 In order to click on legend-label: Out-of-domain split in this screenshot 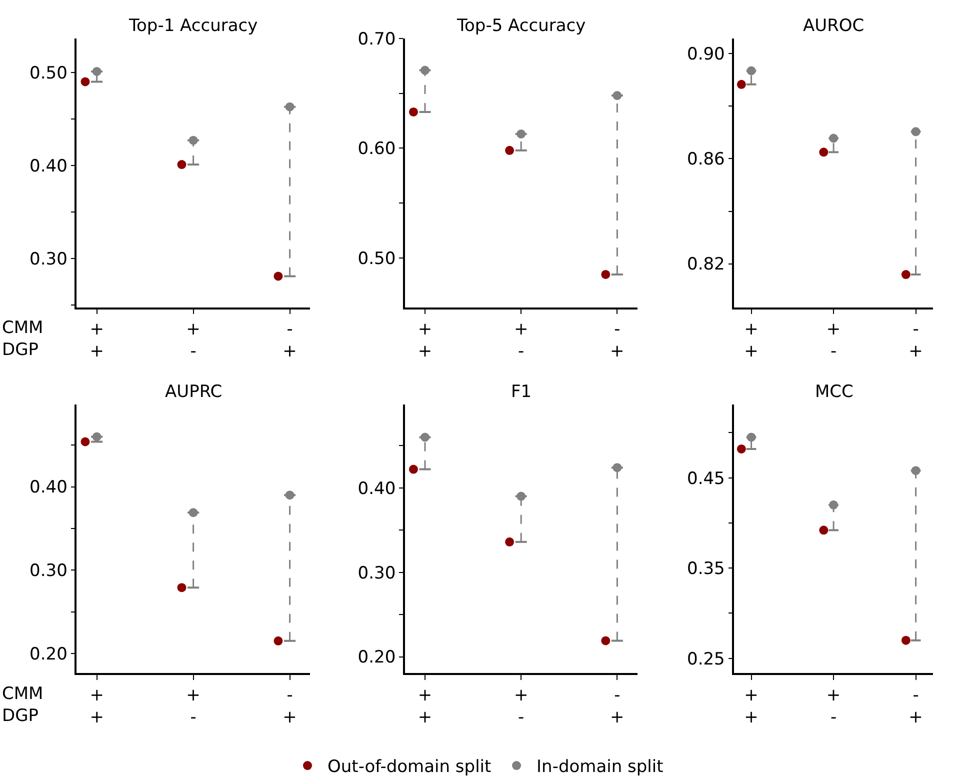, I will do `click(410, 767)`.